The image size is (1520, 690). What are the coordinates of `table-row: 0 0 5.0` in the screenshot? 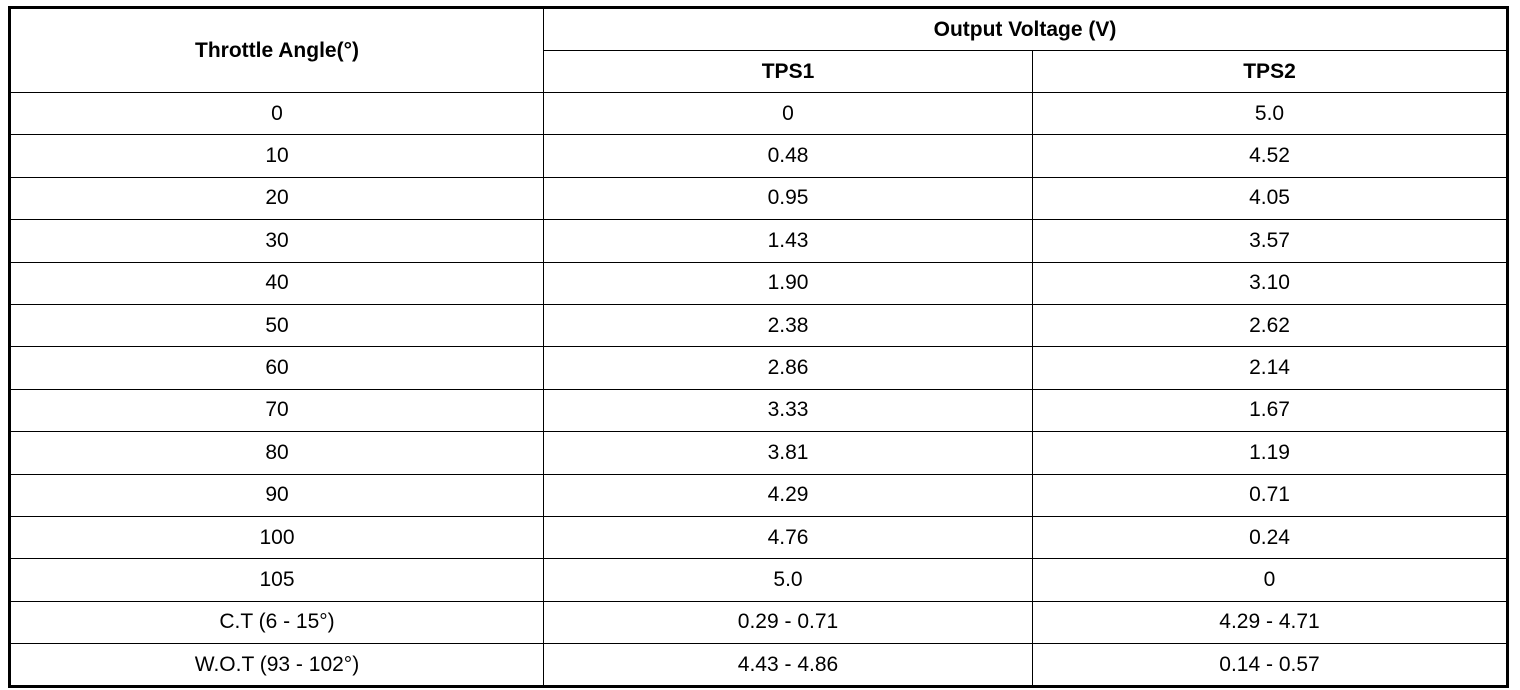 It's located at (759, 113).